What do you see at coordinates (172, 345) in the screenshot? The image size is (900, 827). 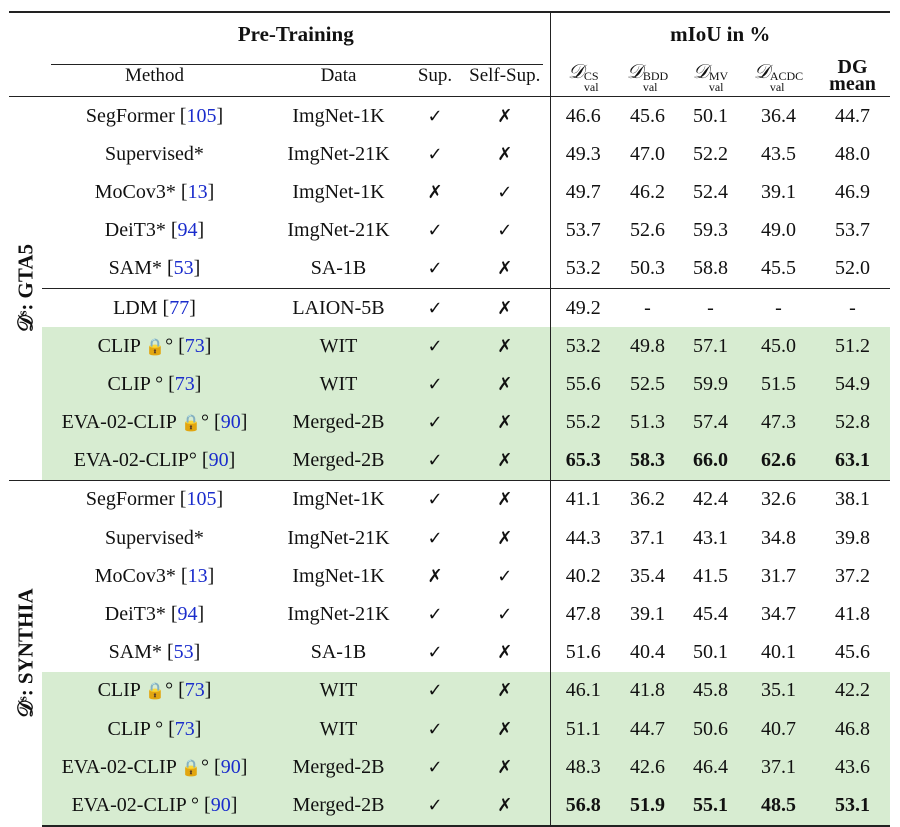 I see `degree-mark: °` at bounding box center [172, 345].